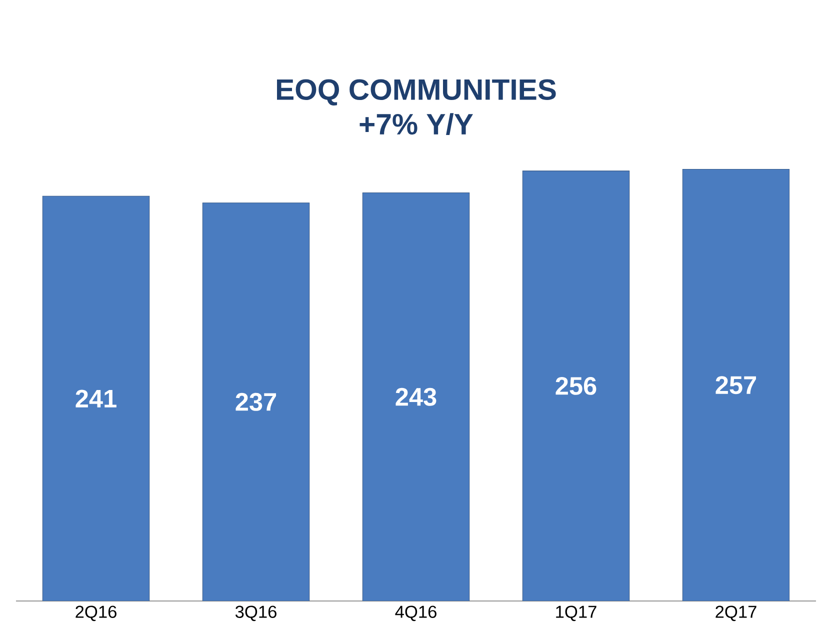 This screenshot has height=641, width=828. Describe the element at coordinates (415, 614) in the screenshot. I see `x-tick-label: 4Q16` at that location.